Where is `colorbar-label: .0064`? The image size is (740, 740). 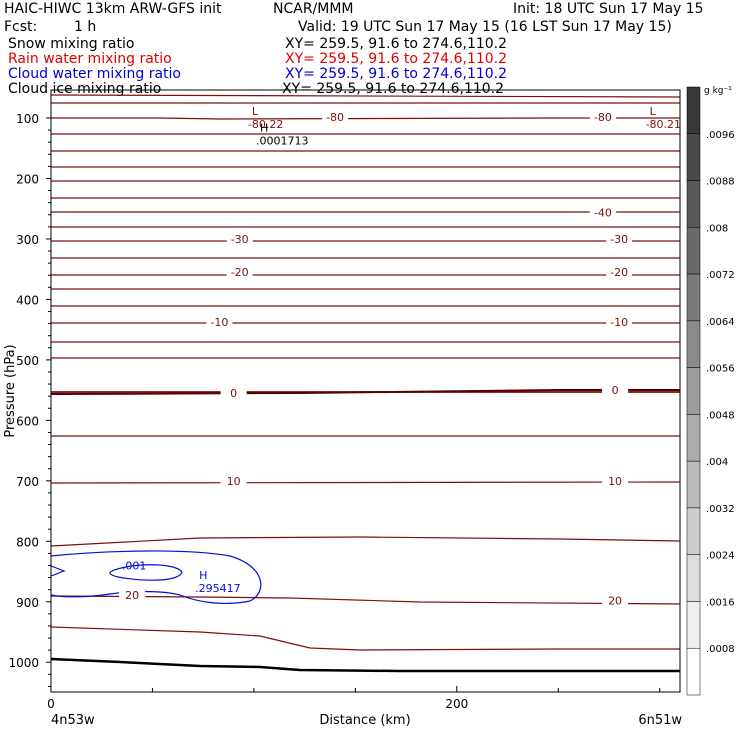 colorbar-label: .0064 is located at coordinates (720, 322).